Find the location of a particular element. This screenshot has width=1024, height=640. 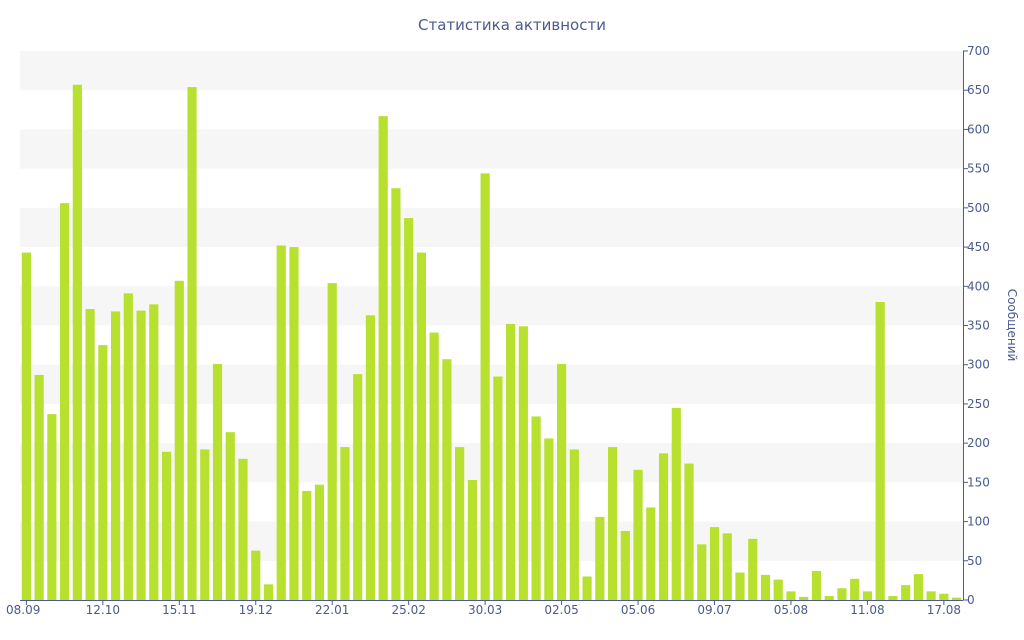

y-tick-label: 550 is located at coordinates (978, 169).